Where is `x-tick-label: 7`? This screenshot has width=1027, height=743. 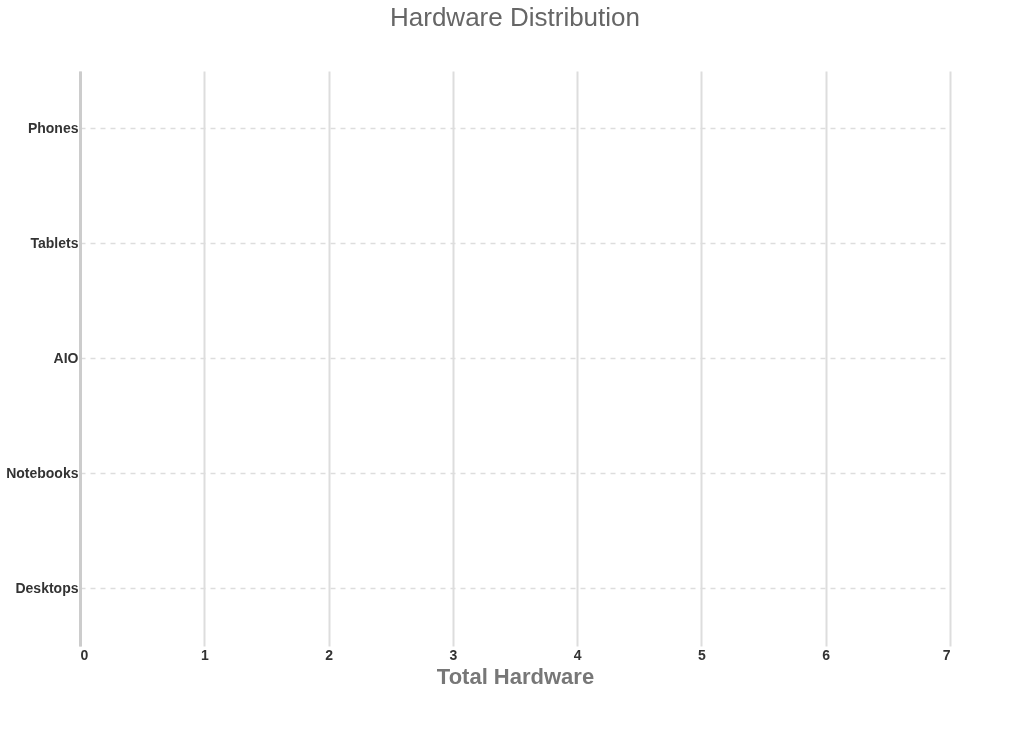
x-tick-label: 7 is located at coordinates (946, 654).